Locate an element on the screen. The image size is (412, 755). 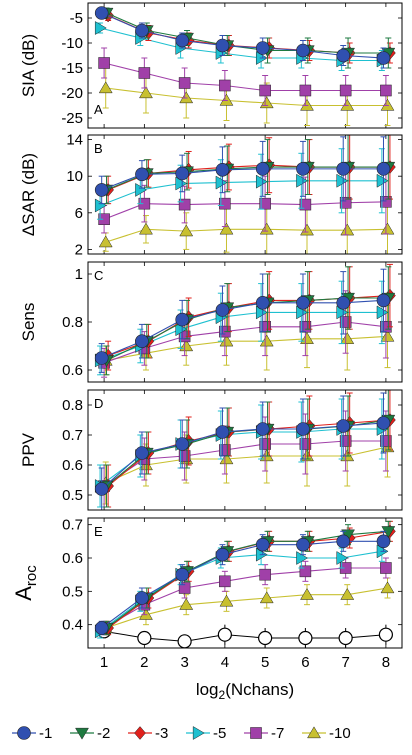
panel-letter: D is located at coordinates (98, 403).